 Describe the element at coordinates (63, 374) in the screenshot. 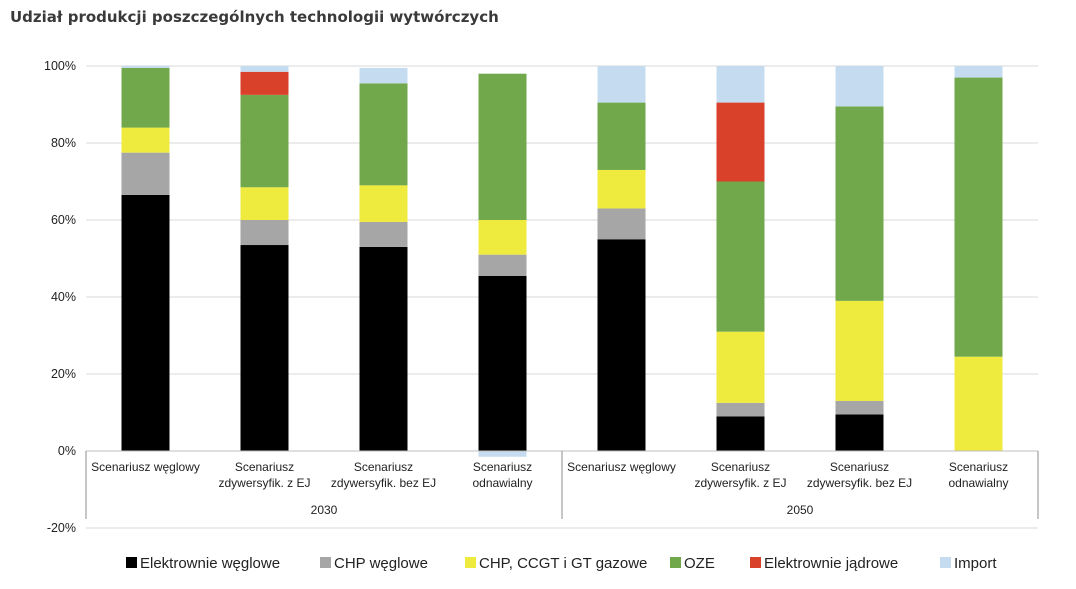

I see `y-tick-label: 20%` at that location.